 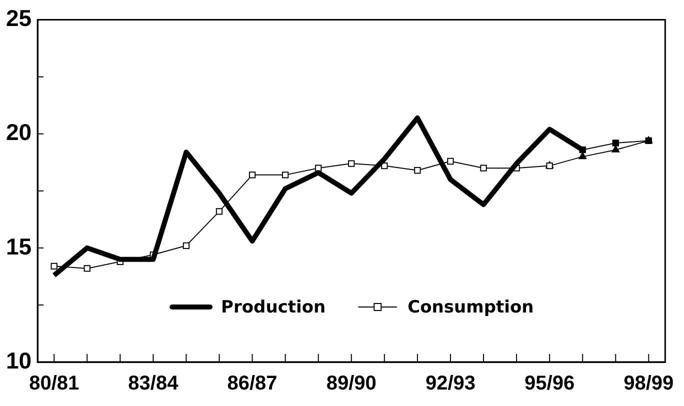 What do you see at coordinates (19, 18) in the screenshot?
I see `y-tick-label: 25` at bounding box center [19, 18].